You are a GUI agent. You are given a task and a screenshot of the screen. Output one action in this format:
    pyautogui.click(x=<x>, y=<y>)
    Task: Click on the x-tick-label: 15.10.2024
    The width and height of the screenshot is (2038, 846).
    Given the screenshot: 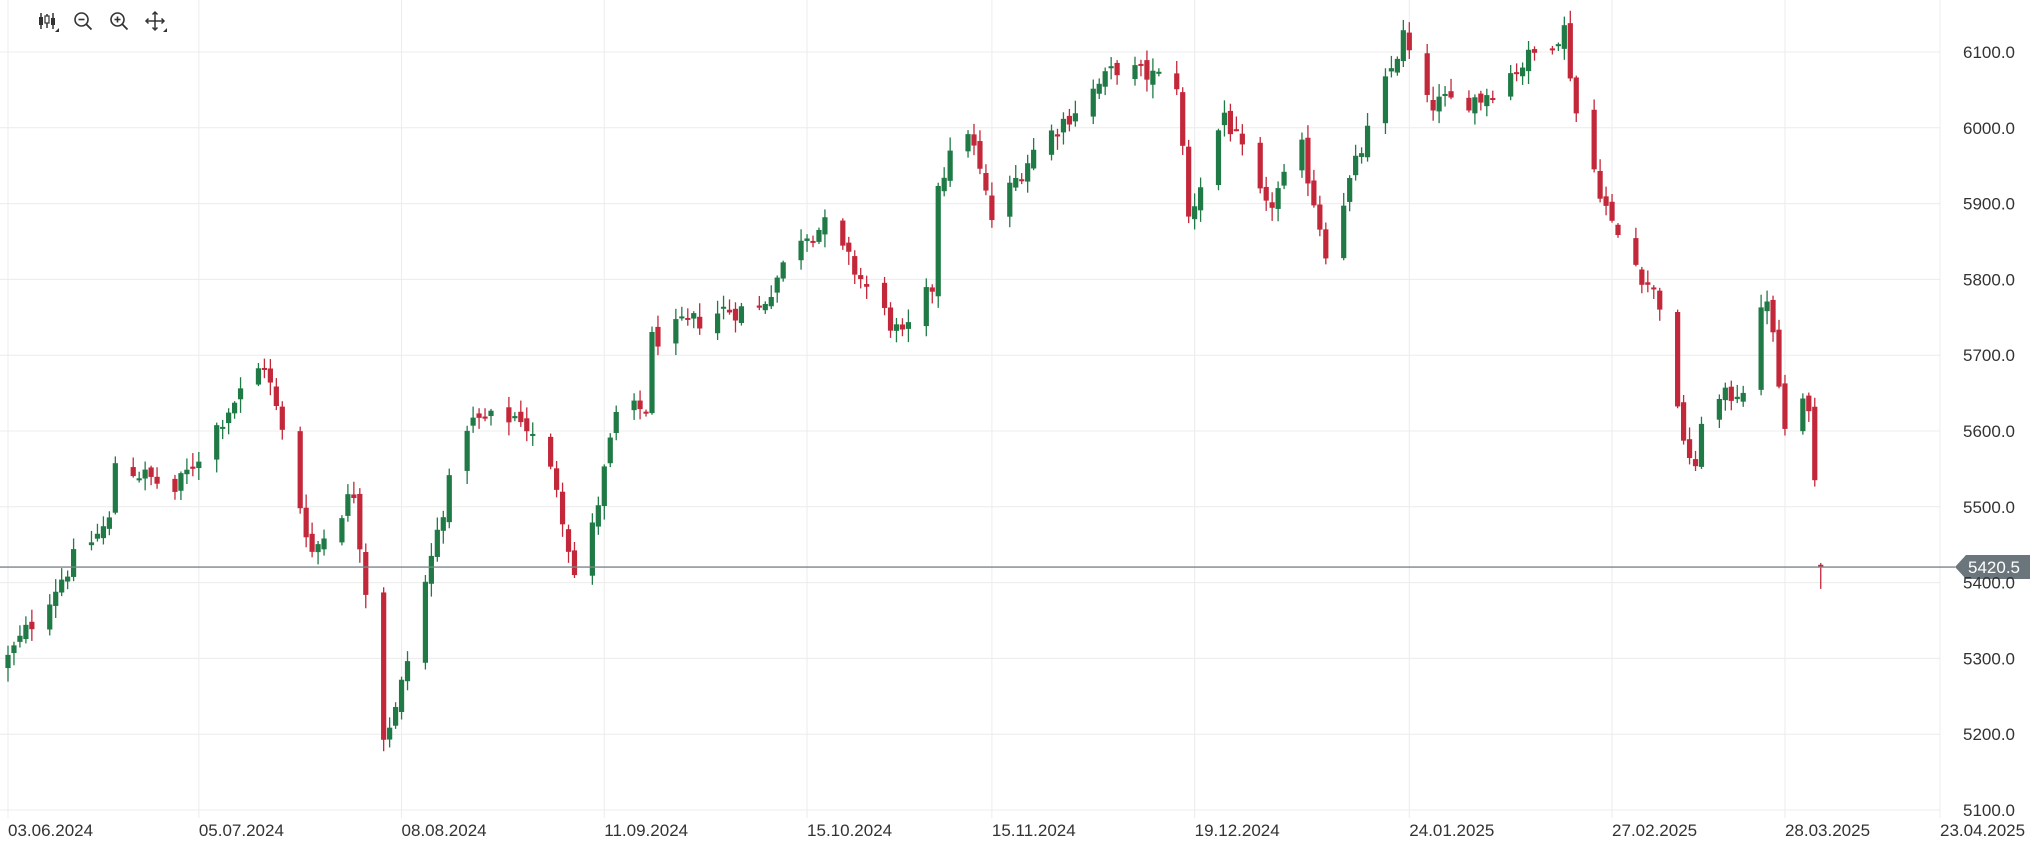 What is the action you would take?
    pyautogui.click(x=849, y=830)
    